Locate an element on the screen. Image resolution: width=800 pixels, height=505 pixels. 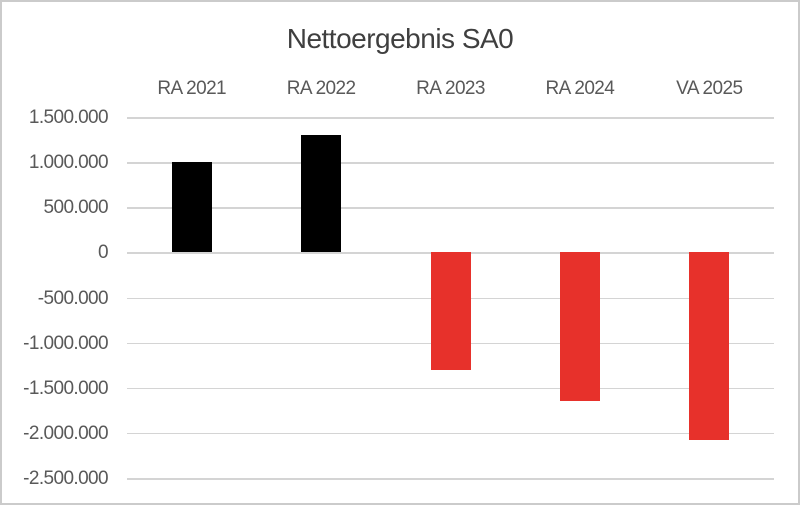
y-axis-tick-label: 0 is located at coordinates (103, 253).